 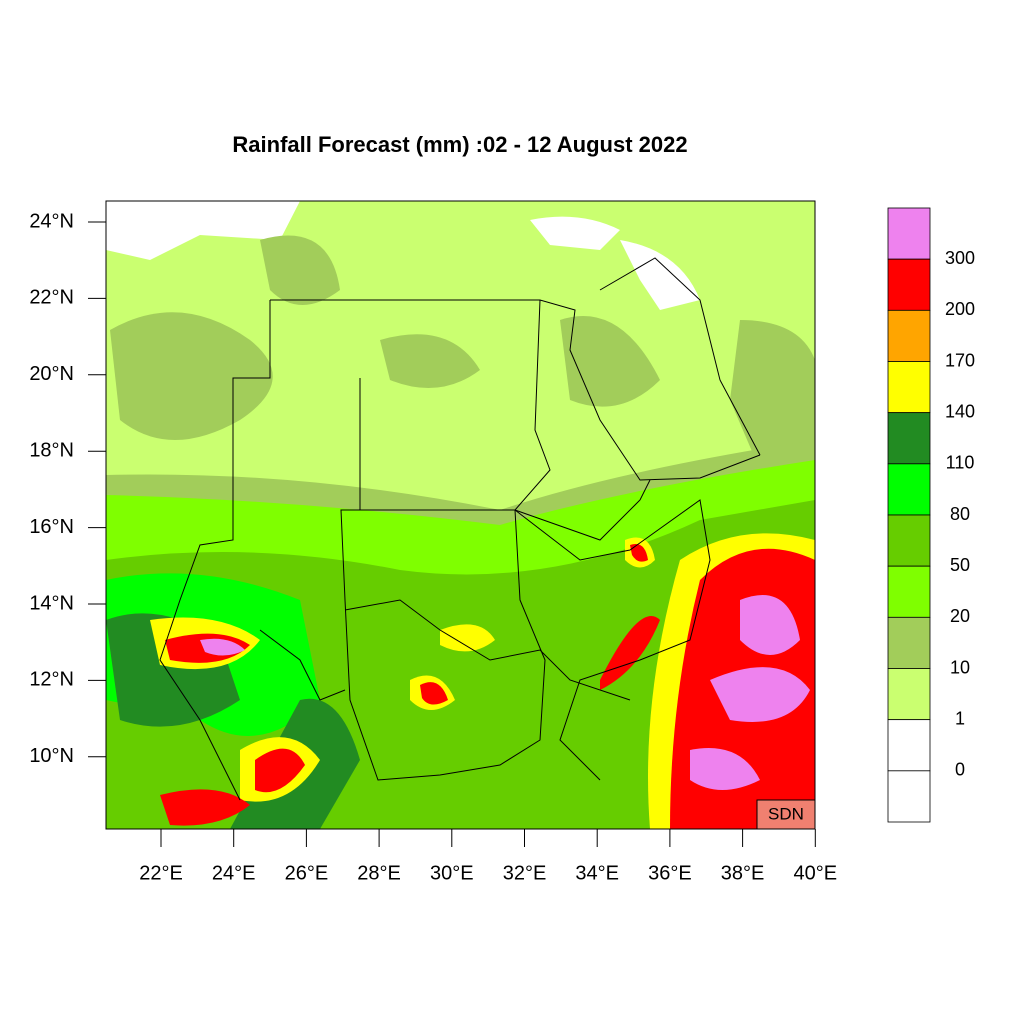 What do you see at coordinates (51, 374) in the screenshot?
I see `lat-label: 20°N` at bounding box center [51, 374].